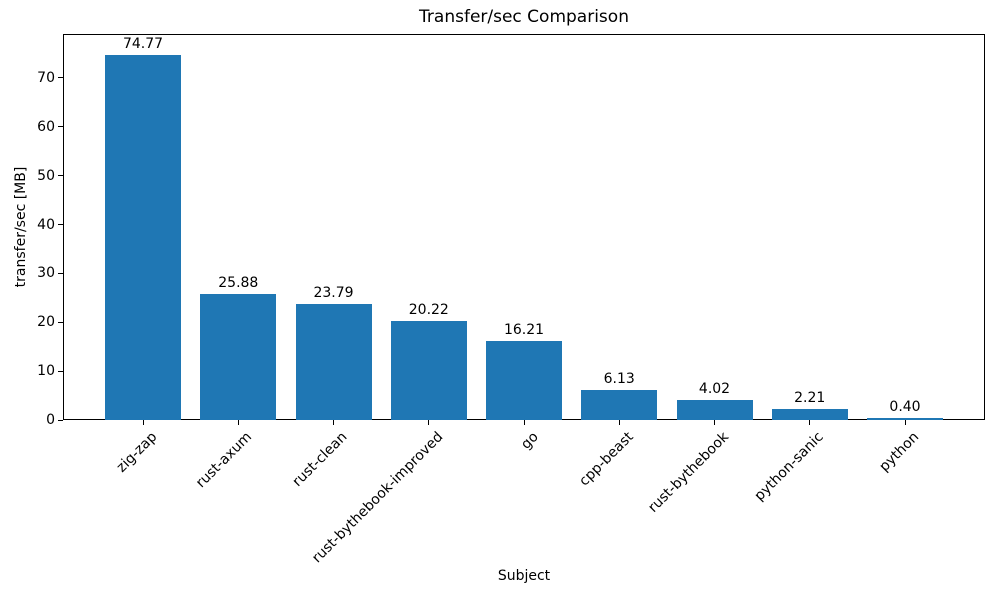  What do you see at coordinates (714, 410) in the screenshot?
I see `bar-rust-bythebook` at bounding box center [714, 410].